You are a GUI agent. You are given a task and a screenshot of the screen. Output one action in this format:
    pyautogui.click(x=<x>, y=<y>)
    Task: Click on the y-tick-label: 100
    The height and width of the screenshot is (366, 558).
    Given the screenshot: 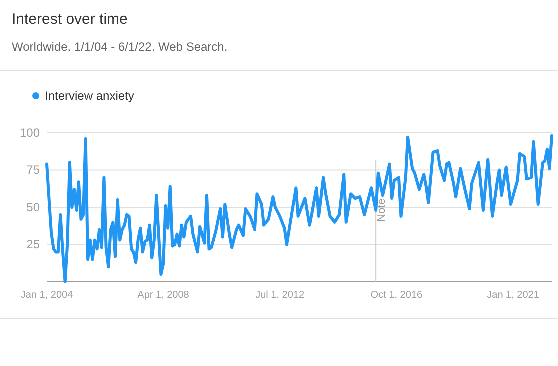 What is the action you would take?
    pyautogui.click(x=30, y=133)
    